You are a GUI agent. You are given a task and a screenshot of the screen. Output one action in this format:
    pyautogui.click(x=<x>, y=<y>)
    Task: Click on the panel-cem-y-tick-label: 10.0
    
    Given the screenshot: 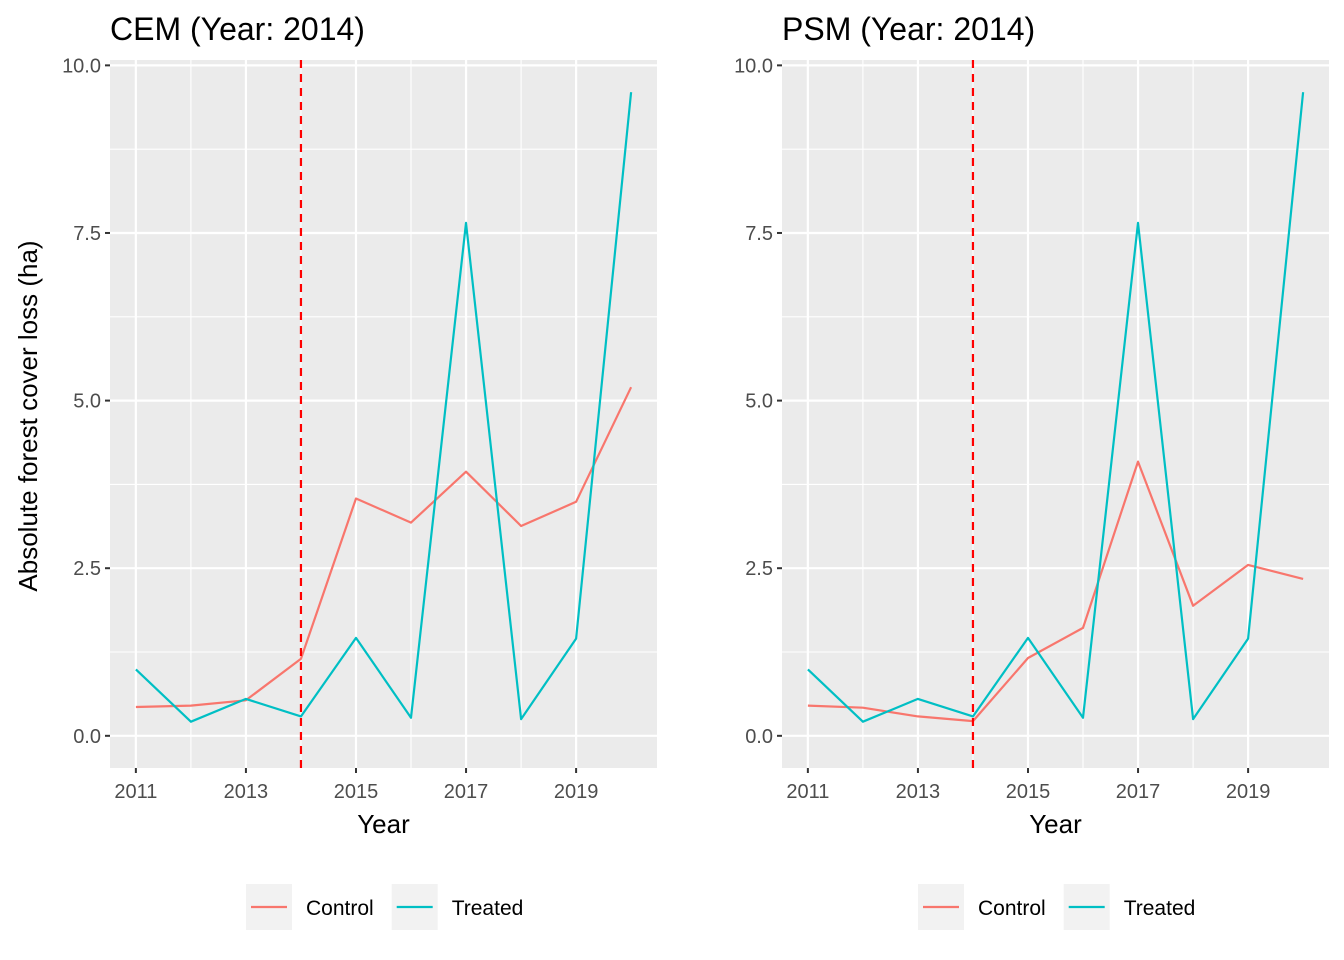 What is the action you would take?
    pyautogui.click(x=81, y=66)
    